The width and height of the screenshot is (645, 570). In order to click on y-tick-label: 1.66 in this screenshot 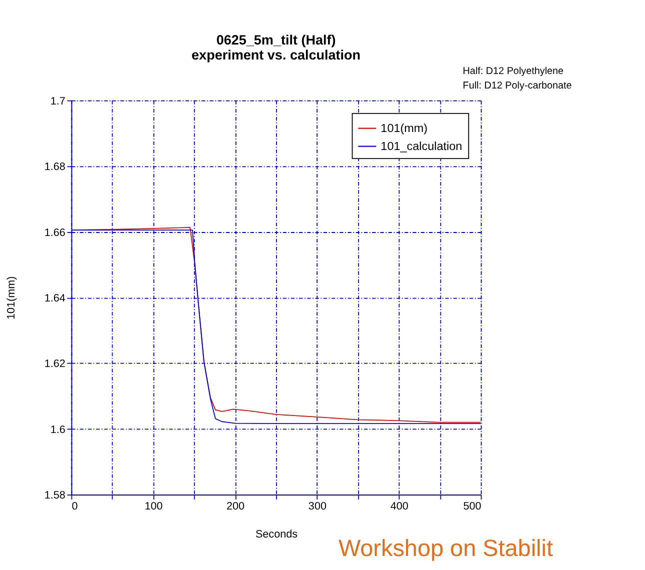, I will do `click(55, 232)`.